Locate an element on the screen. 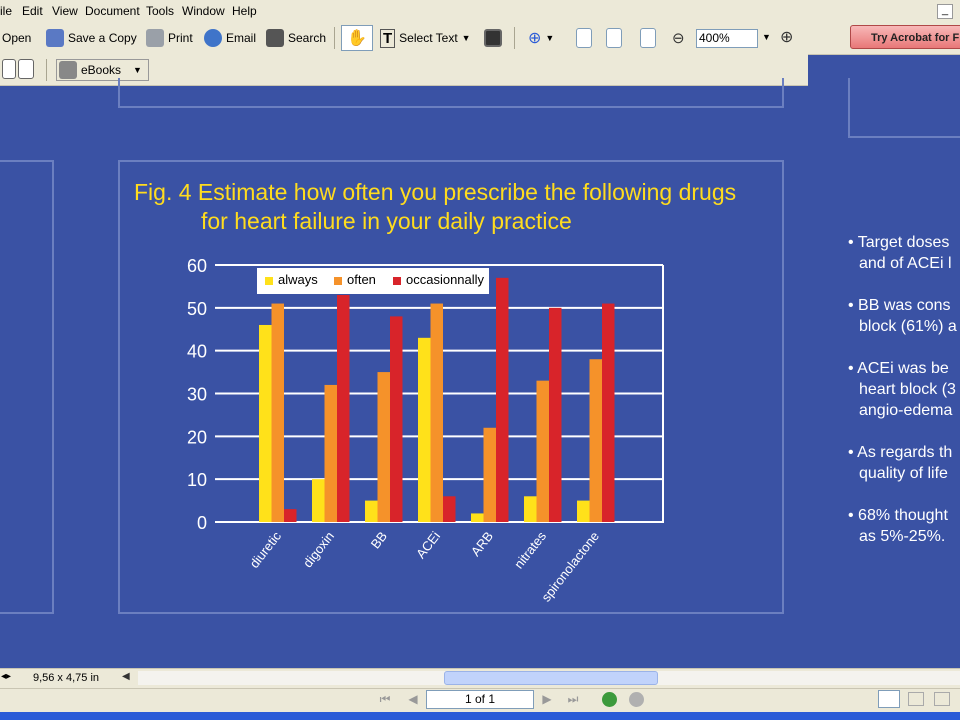 The height and width of the screenshot is (720, 960). last-page-icon: ⏭ is located at coordinates (573, 699).